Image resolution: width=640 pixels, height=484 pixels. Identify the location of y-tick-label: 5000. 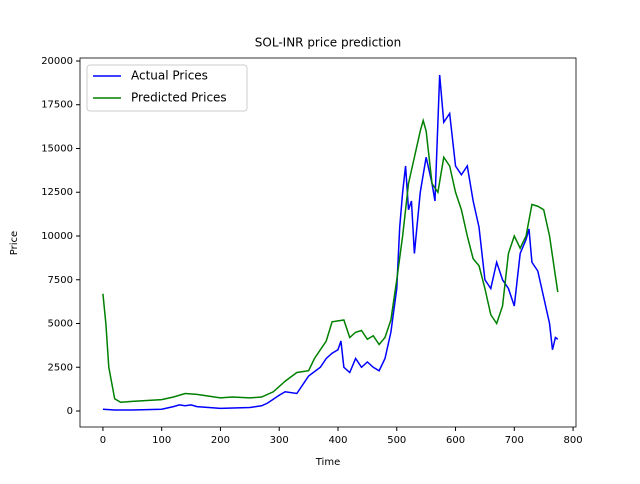
(60, 324).